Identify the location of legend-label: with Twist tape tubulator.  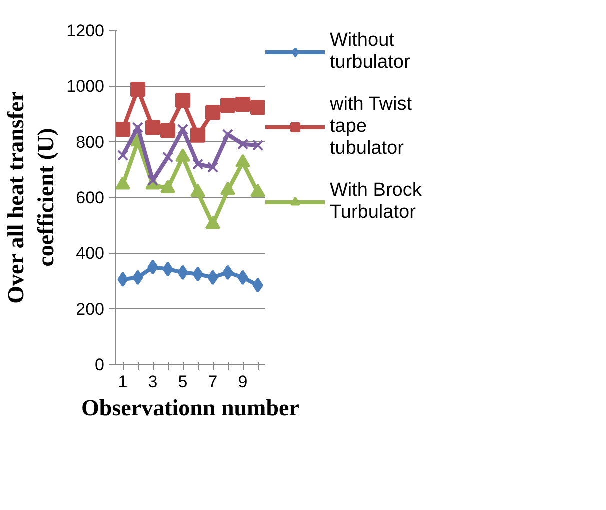
(371, 127).